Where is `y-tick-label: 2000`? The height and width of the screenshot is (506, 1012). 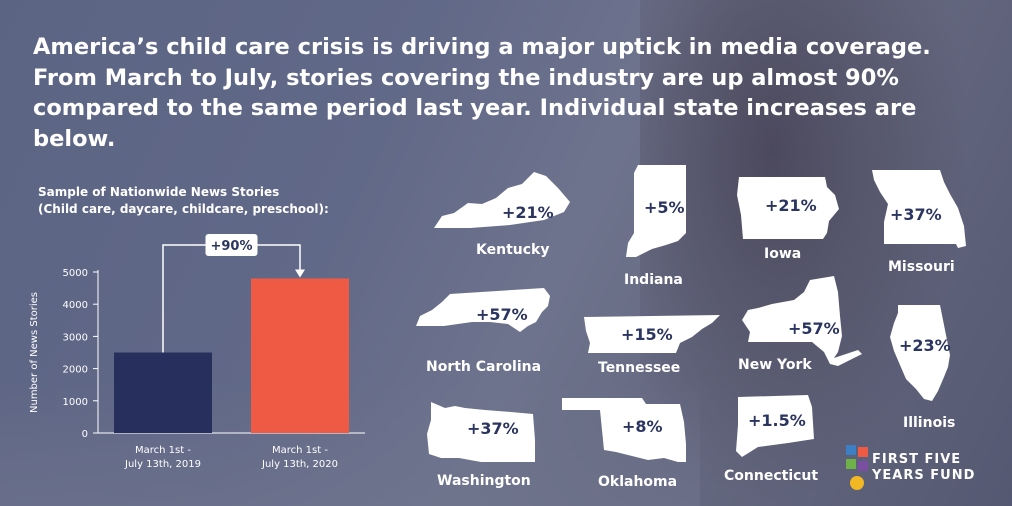
y-tick-label: 2000 is located at coordinates (75, 370).